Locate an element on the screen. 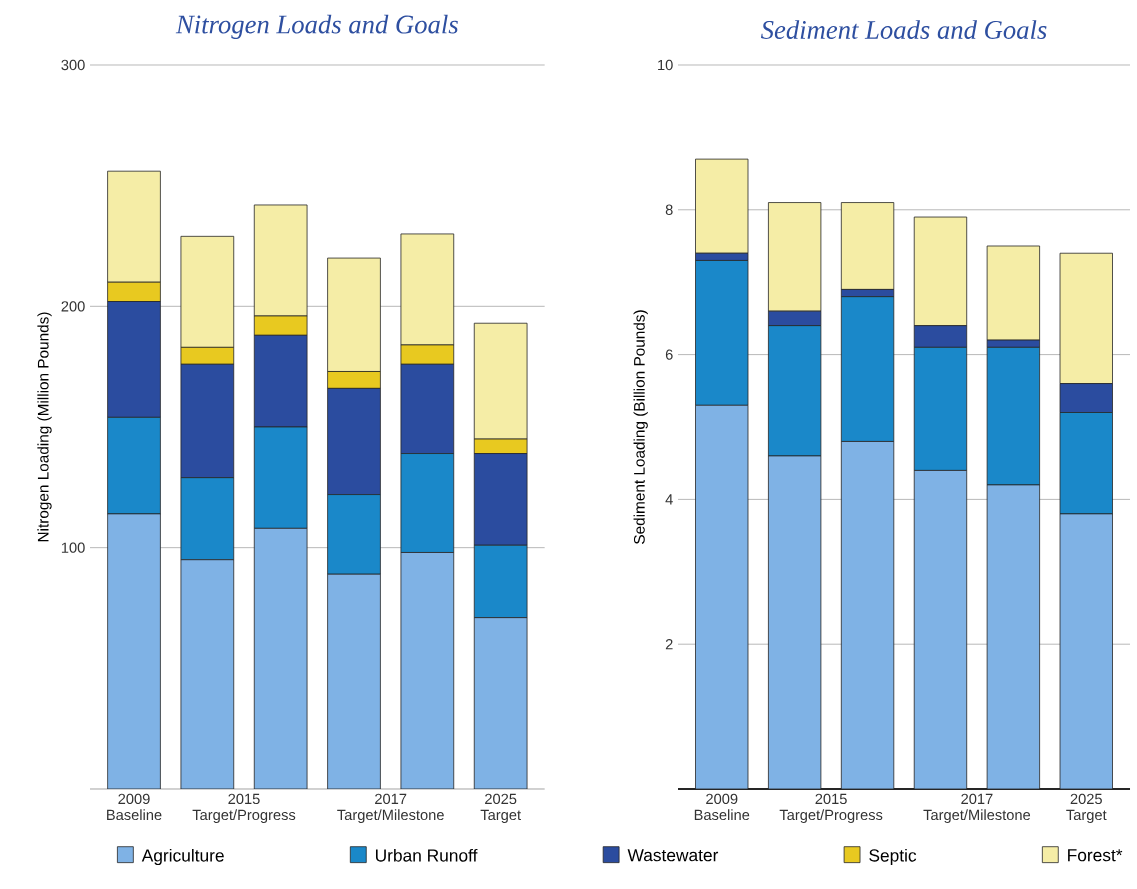 The width and height of the screenshot is (1137, 889). legend-label: Wastewater is located at coordinates (673, 855).